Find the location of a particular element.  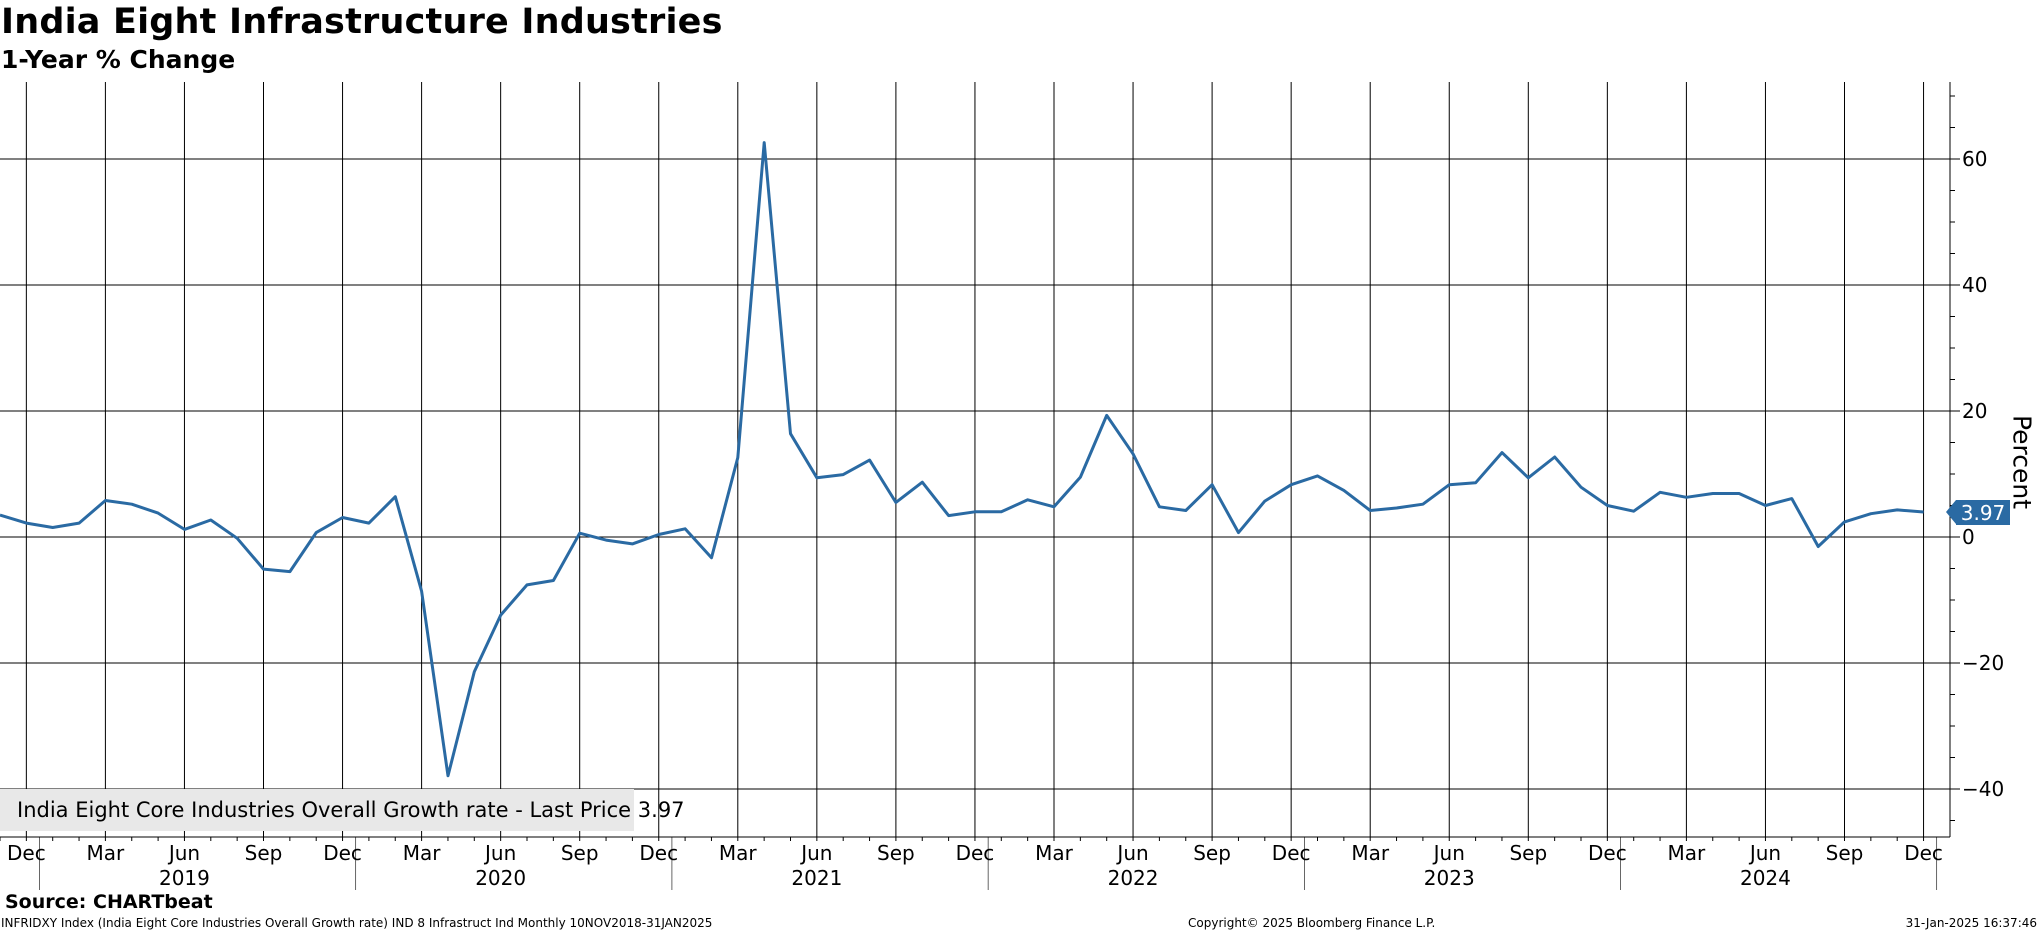

y-tick-label: 0 is located at coordinates (1968, 537).